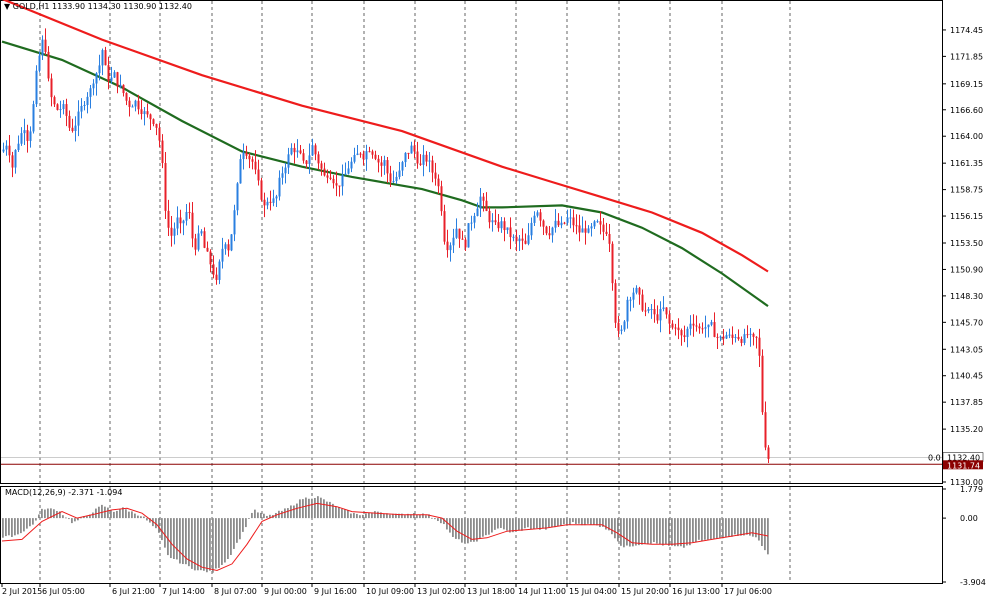 Image resolution: width=1000 pixels, height=603 pixels. What do you see at coordinates (966, 322) in the screenshot?
I see `price-tick-label: 1145.70` at bounding box center [966, 322].